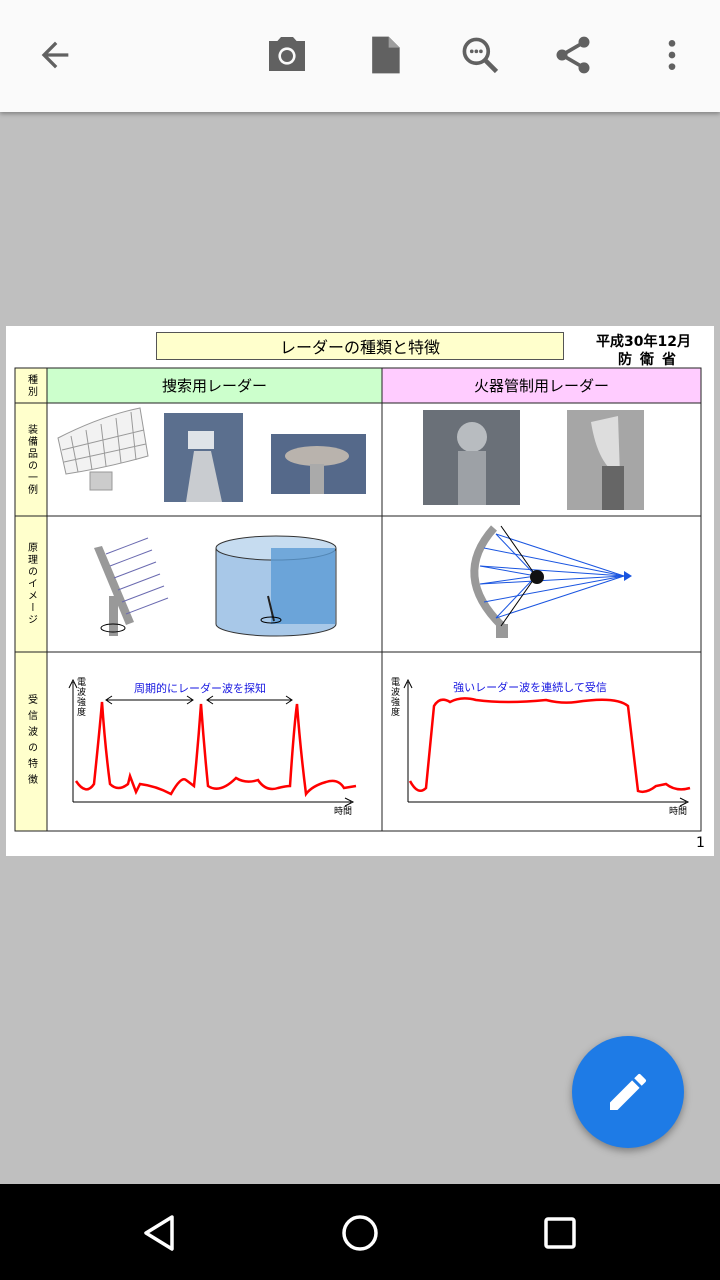 This screenshot has height=1280, width=720. I want to click on search-wave-chart, so click(212, 742).